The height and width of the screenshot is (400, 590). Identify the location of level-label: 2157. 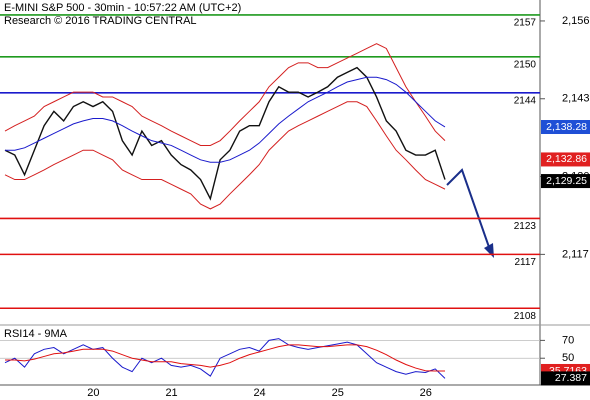
(525, 23).